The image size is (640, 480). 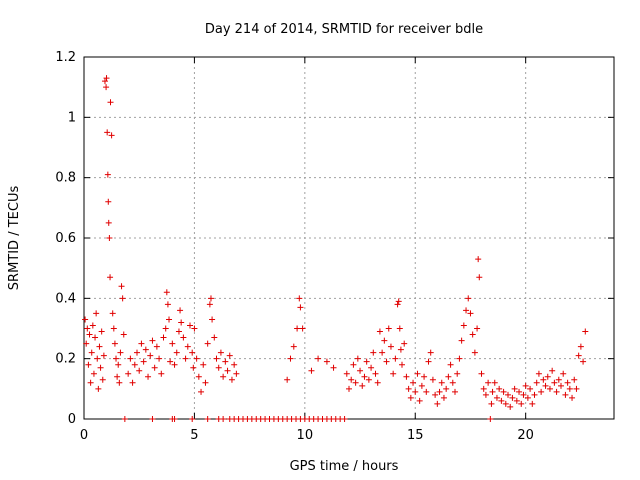 What do you see at coordinates (72, 419) in the screenshot?
I see `y-tick-label: 0` at bounding box center [72, 419].